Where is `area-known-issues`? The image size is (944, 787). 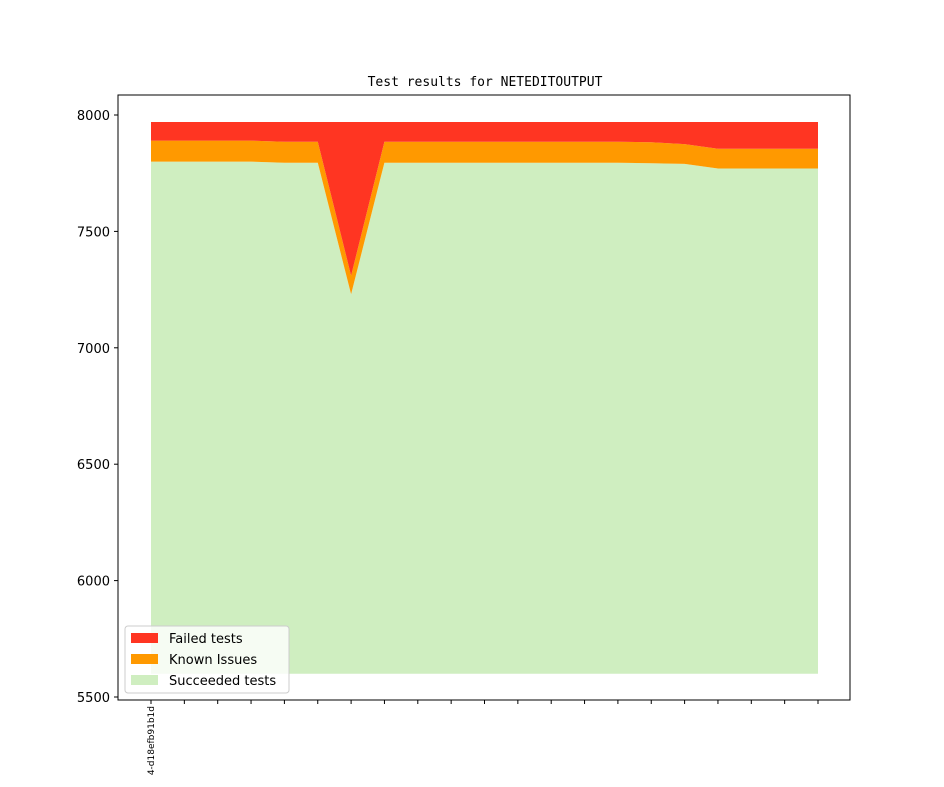 area-known-issues is located at coordinates (484, 217).